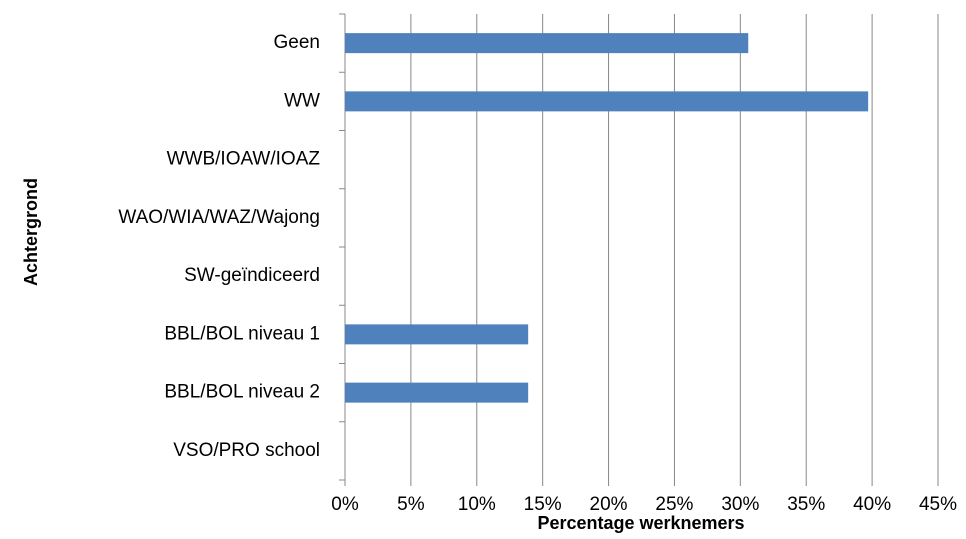  I want to click on y-tick-label: Geen, so click(297, 42).